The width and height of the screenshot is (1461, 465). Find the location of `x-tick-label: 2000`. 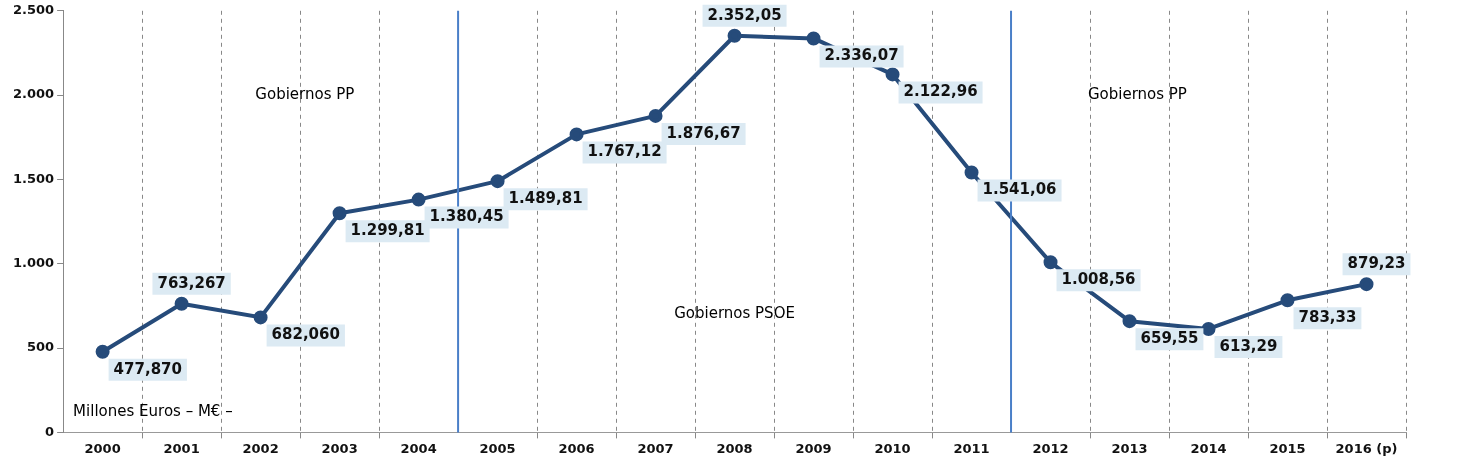

x-tick-label: 2000 is located at coordinates (102, 448).